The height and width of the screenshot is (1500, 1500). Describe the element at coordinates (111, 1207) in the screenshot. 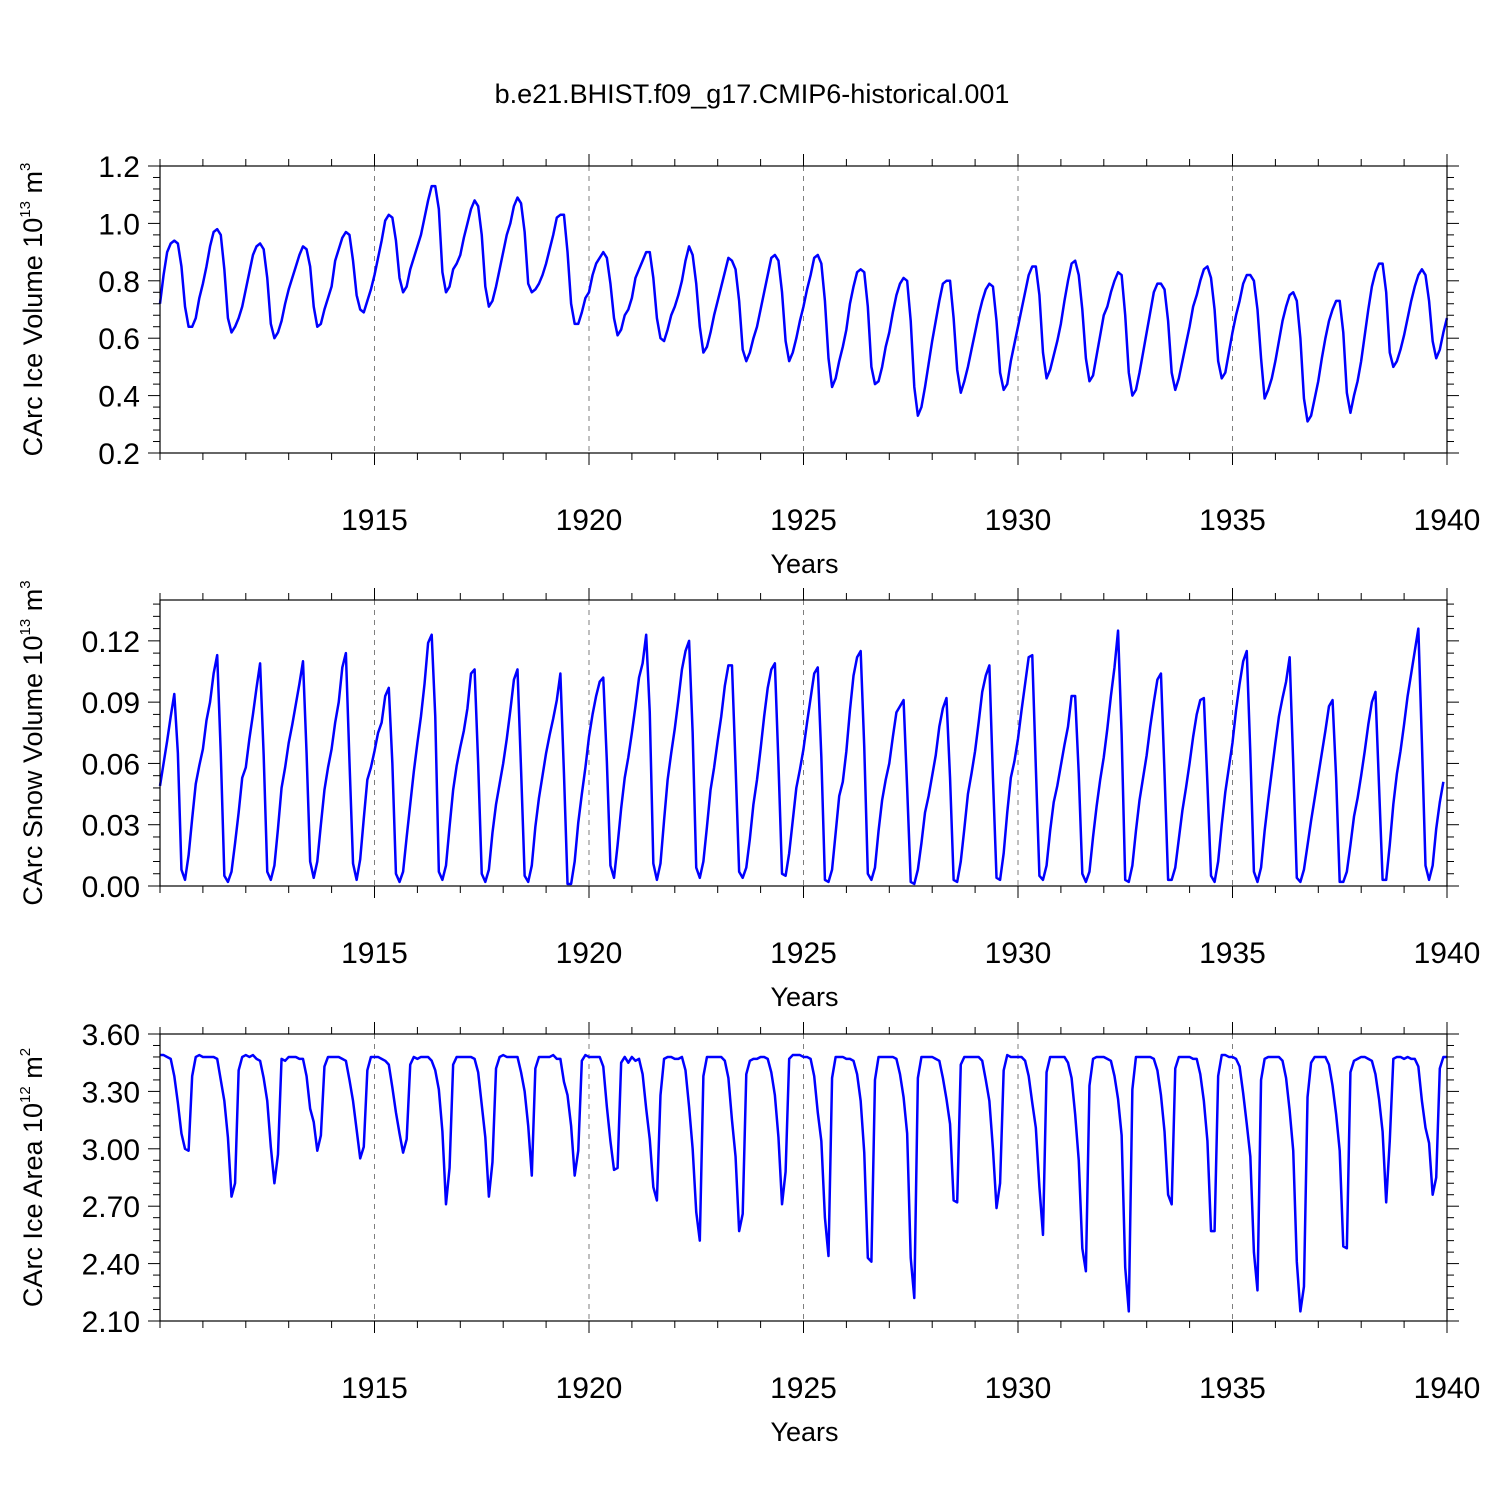

I see `y-tick-label: 2.70` at that location.